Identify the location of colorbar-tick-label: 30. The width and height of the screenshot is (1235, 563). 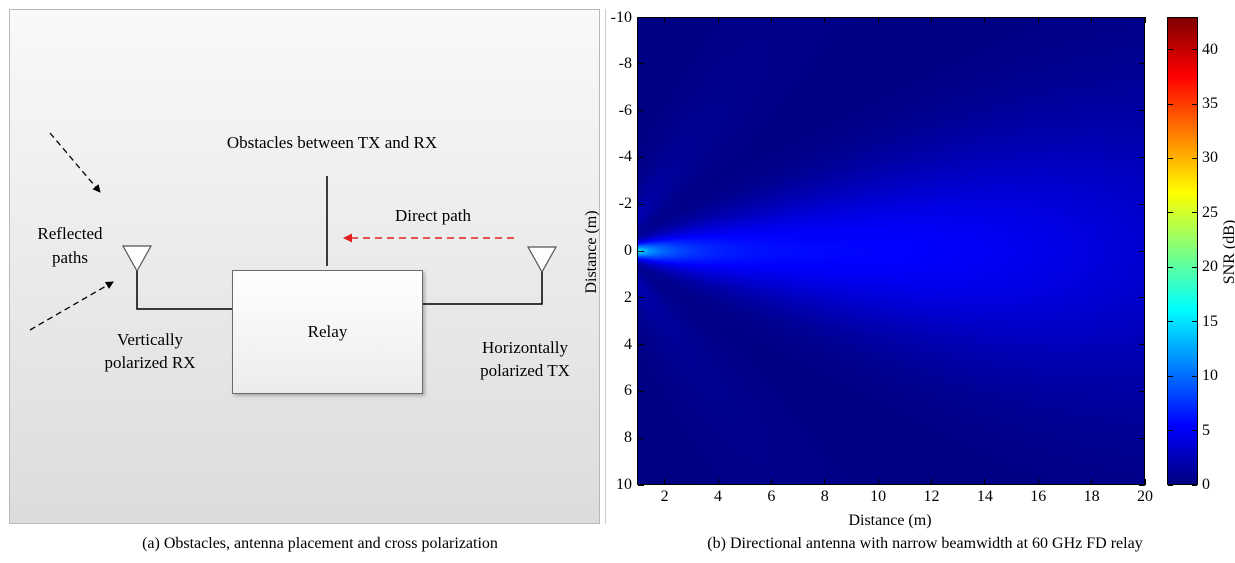
(1210, 158).